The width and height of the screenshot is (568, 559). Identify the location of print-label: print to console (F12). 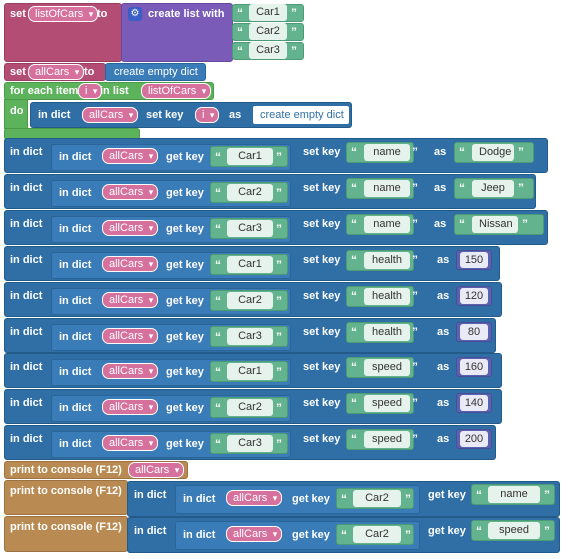
(66, 491).